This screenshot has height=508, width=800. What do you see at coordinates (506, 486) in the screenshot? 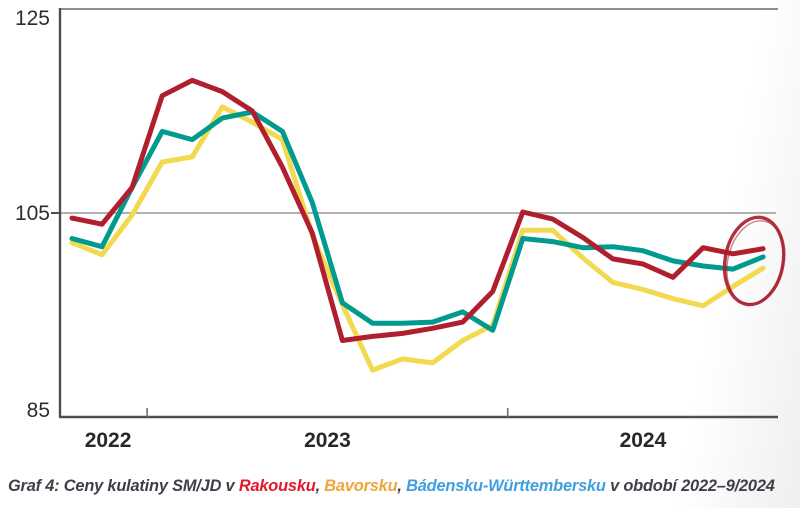
I see `caption-series-baden-wurttemberg: Bádensku-Württembersku` at bounding box center [506, 486].